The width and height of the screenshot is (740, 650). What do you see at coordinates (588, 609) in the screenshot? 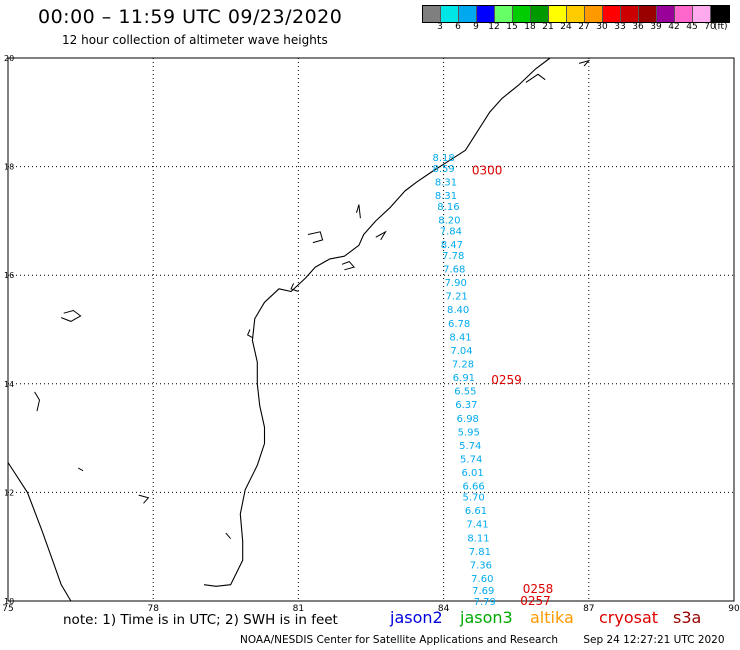
I see `longitude-tick-label: 87` at bounding box center [588, 609].